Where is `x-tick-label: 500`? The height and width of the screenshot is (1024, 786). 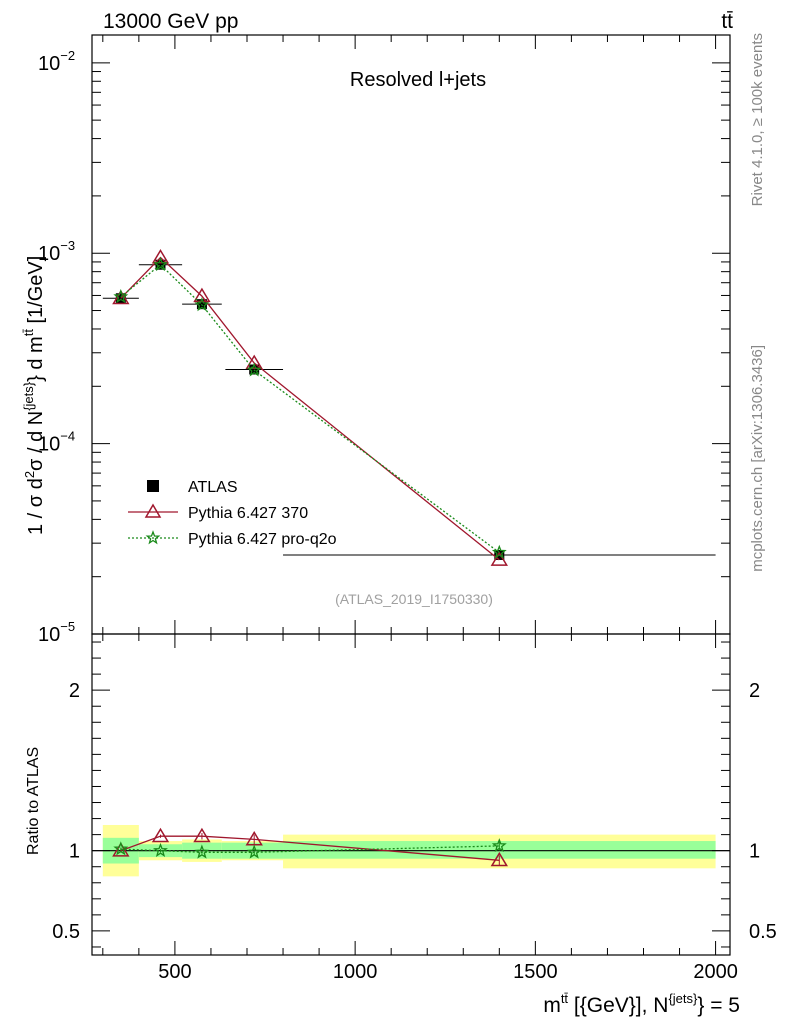 x-tick-label: 500 is located at coordinates (174, 972).